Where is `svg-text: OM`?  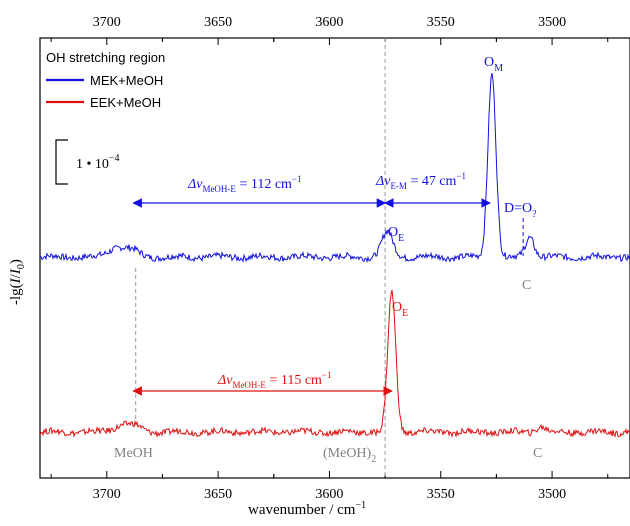
svg-text: OM is located at coordinates (493, 64).